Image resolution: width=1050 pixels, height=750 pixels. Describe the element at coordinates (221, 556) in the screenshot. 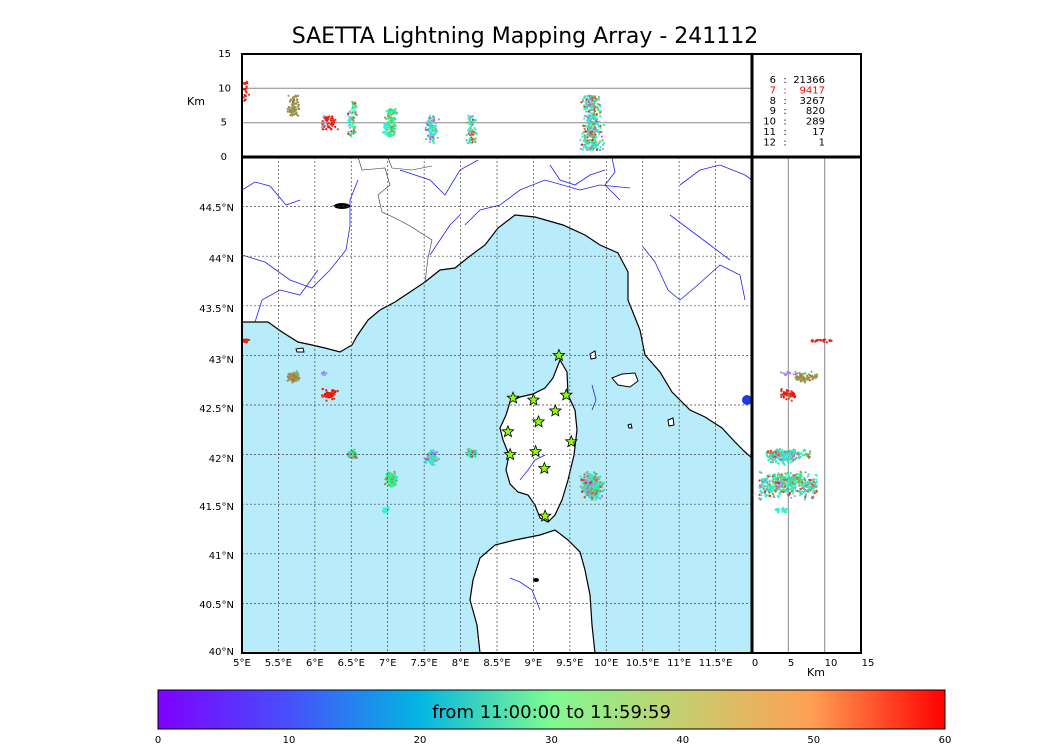

I see `lat-tick: 41°N` at that location.